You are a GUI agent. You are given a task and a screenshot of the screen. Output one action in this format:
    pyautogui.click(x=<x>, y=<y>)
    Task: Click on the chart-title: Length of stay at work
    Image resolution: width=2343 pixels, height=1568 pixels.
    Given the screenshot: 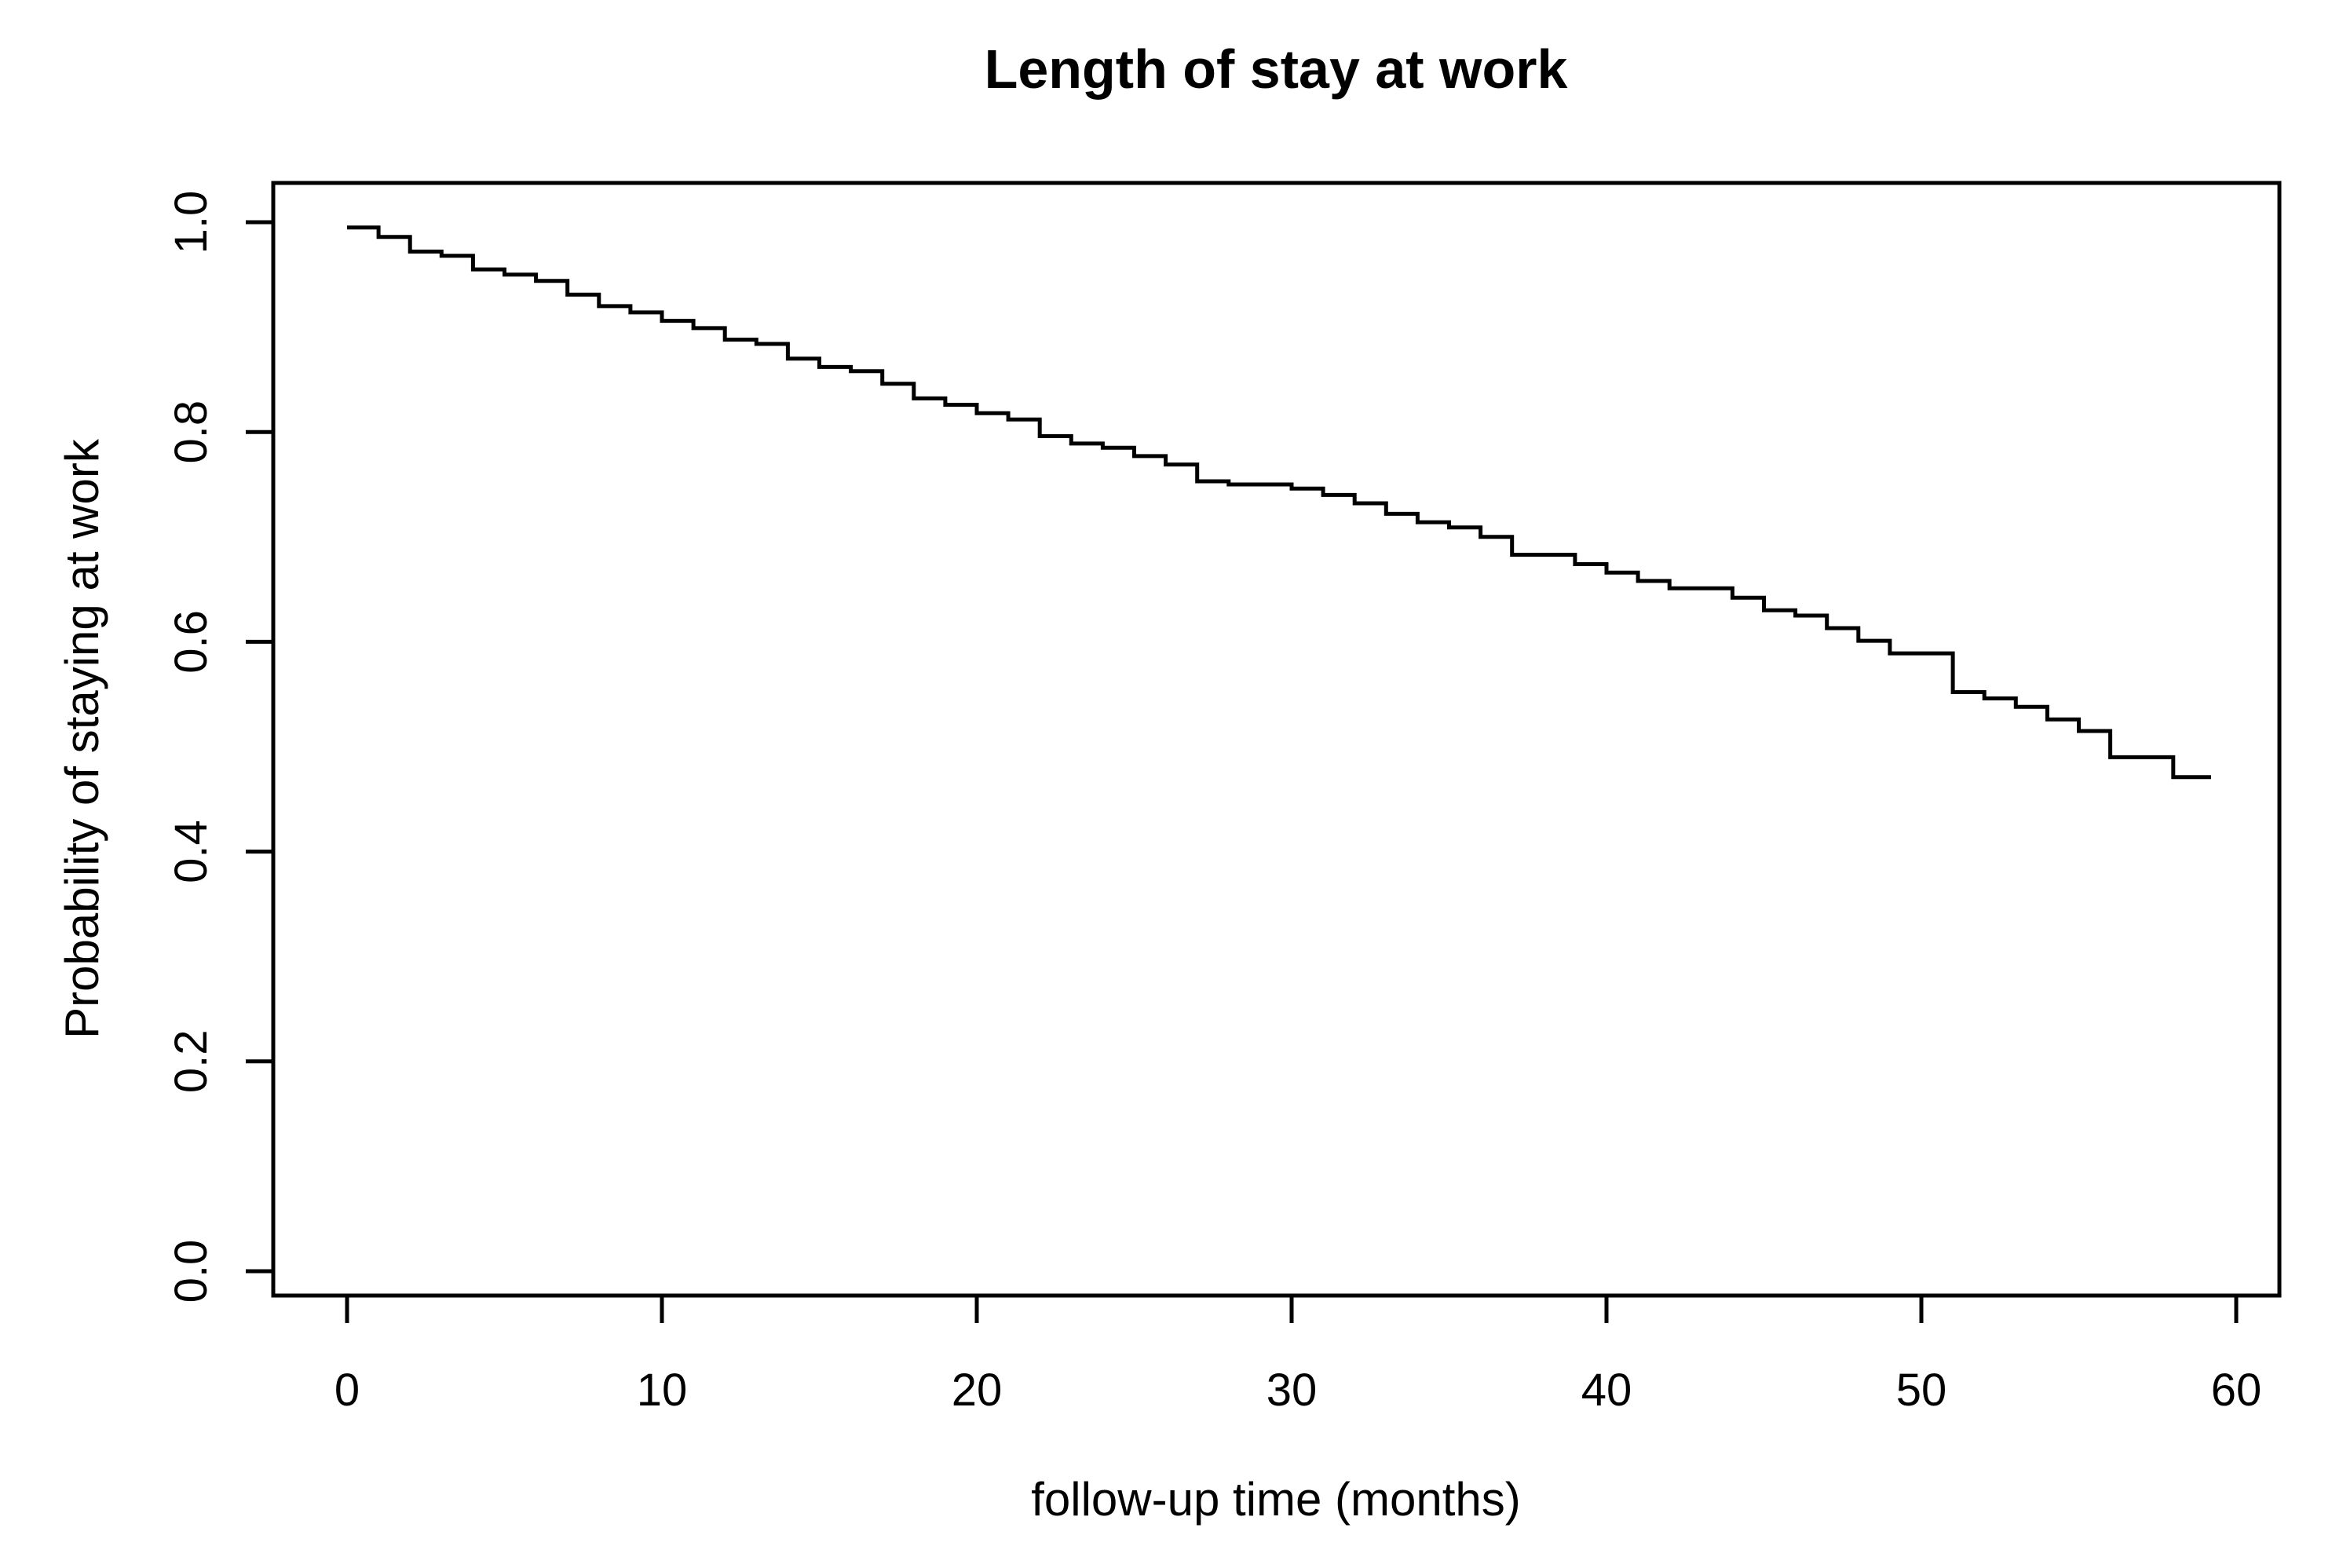 What is the action you would take?
    pyautogui.click(x=1277, y=69)
    